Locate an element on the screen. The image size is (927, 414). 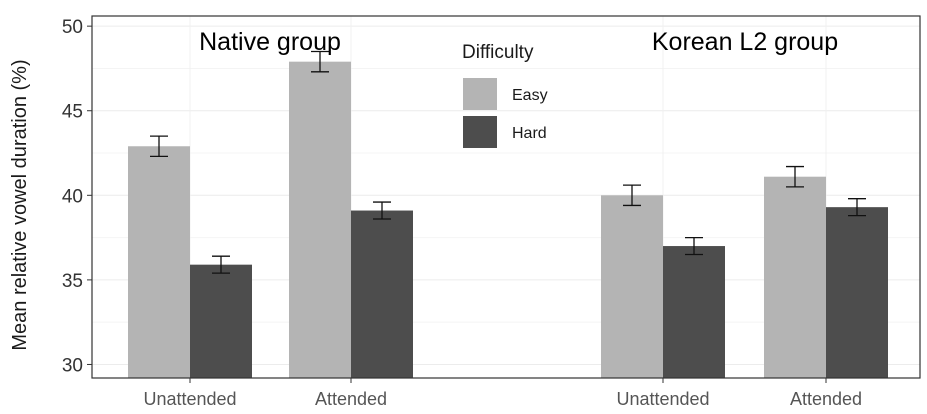
y-tick-label: 40 is located at coordinates (72, 196).